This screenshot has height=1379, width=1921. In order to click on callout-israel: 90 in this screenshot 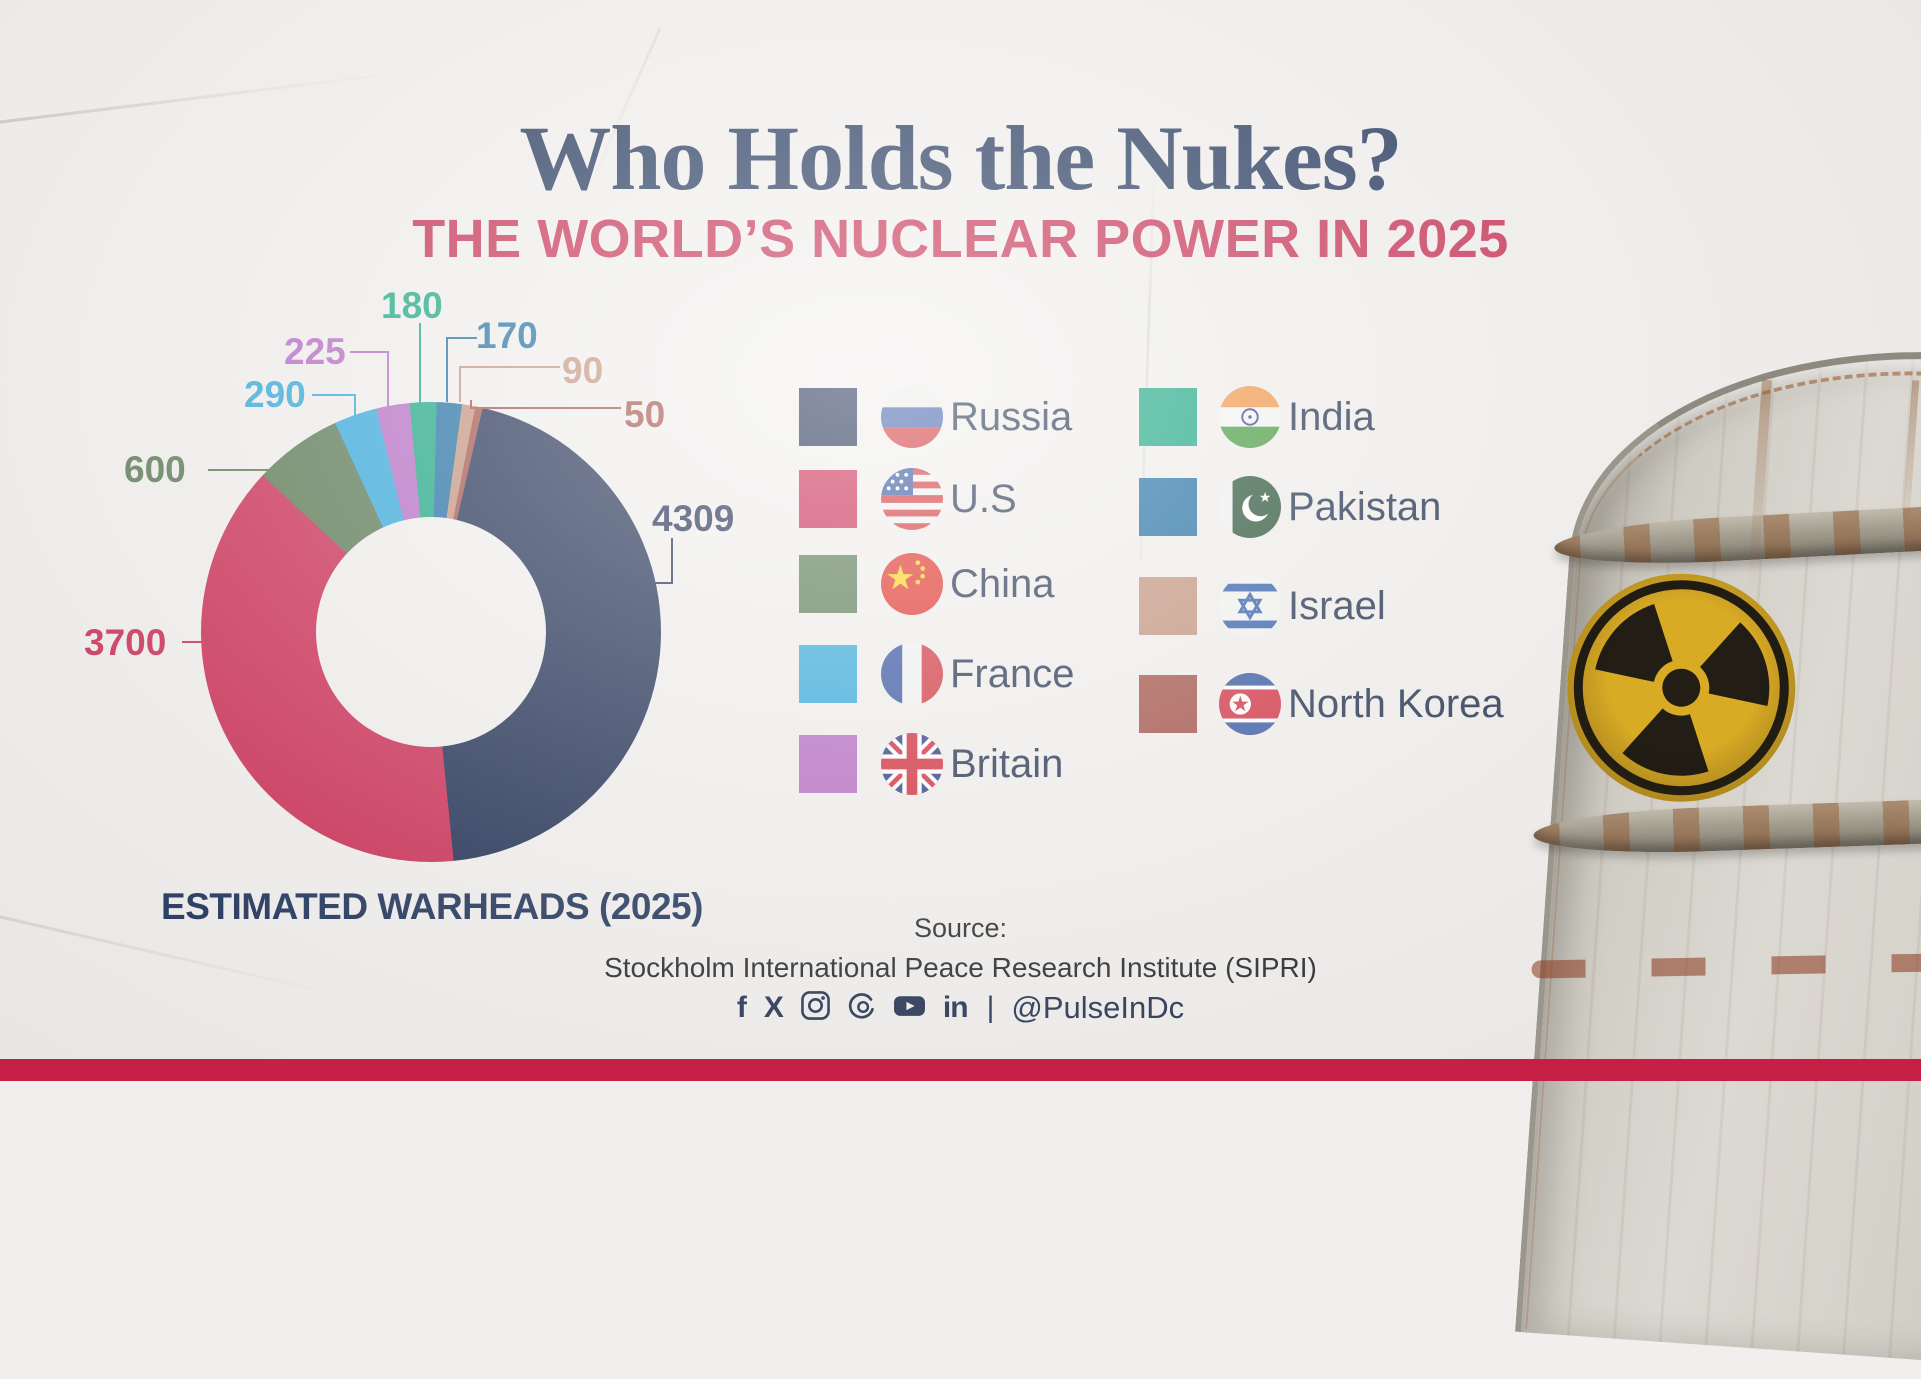, I will do `click(583, 370)`.